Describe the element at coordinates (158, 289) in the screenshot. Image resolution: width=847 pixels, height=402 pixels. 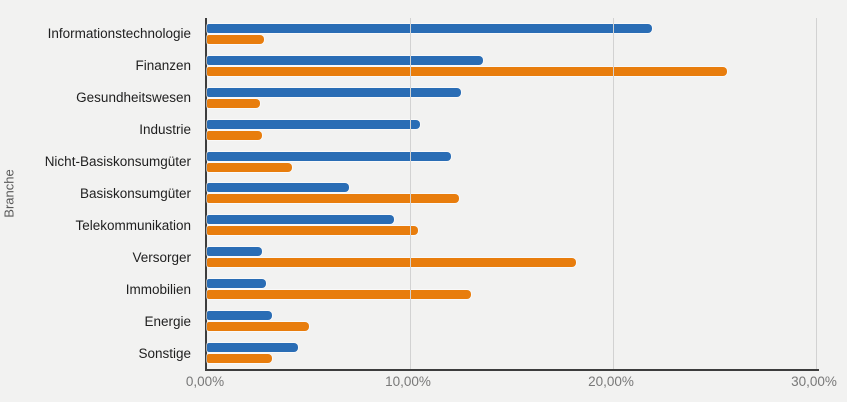
I see `category-label: Immobilien` at that location.